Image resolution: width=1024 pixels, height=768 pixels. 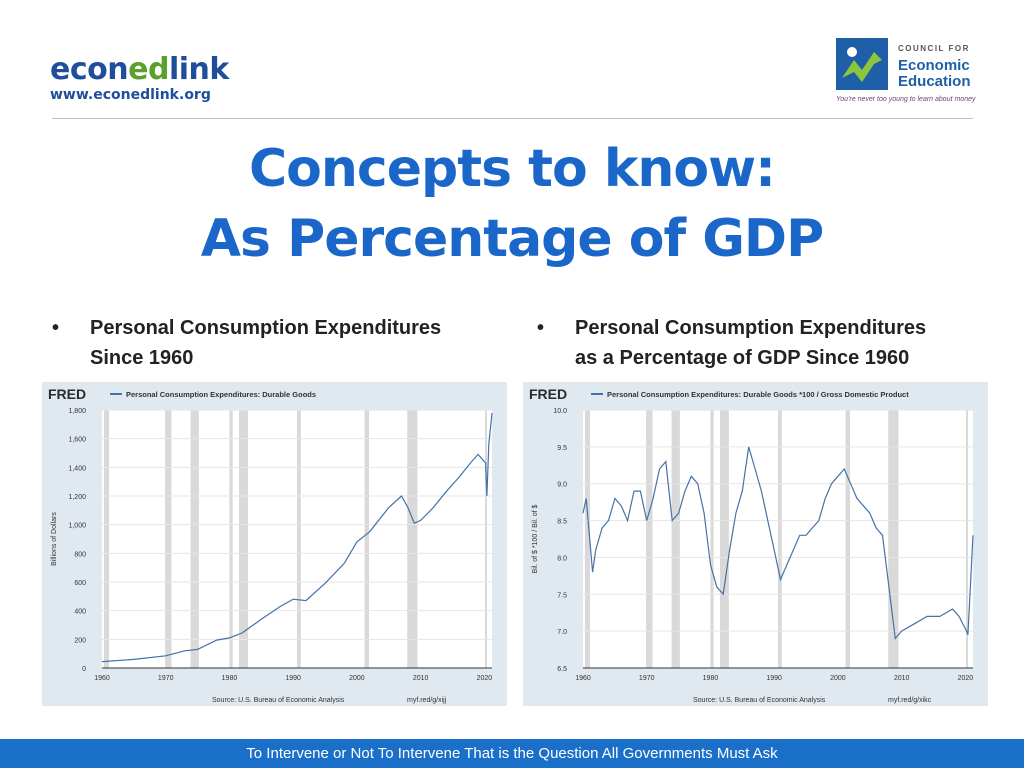 What do you see at coordinates (535, 538) in the screenshot?
I see `y-axis-label: Bil. of $ *100 / Bil. of $` at bounding box center [535, 538].